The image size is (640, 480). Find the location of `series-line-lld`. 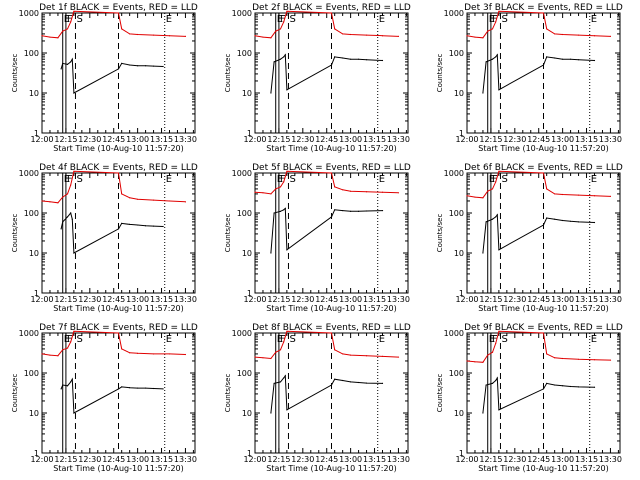

series-line-lld is located at coordinates (326, 182).